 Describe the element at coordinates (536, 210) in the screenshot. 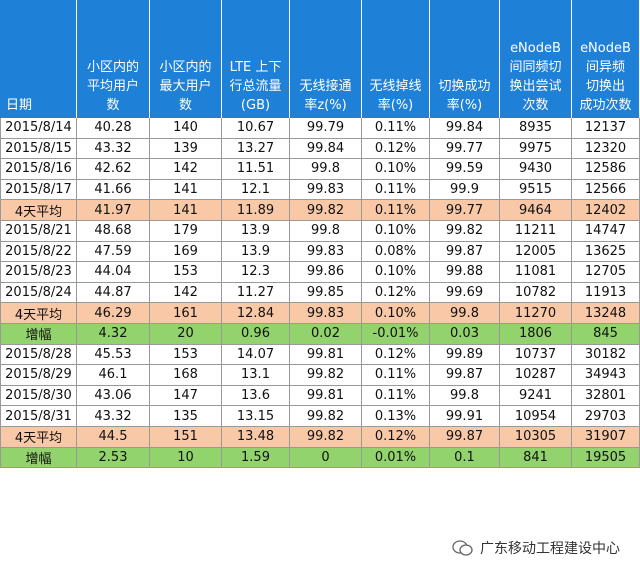

I see `table-cell: 9464` at that location.